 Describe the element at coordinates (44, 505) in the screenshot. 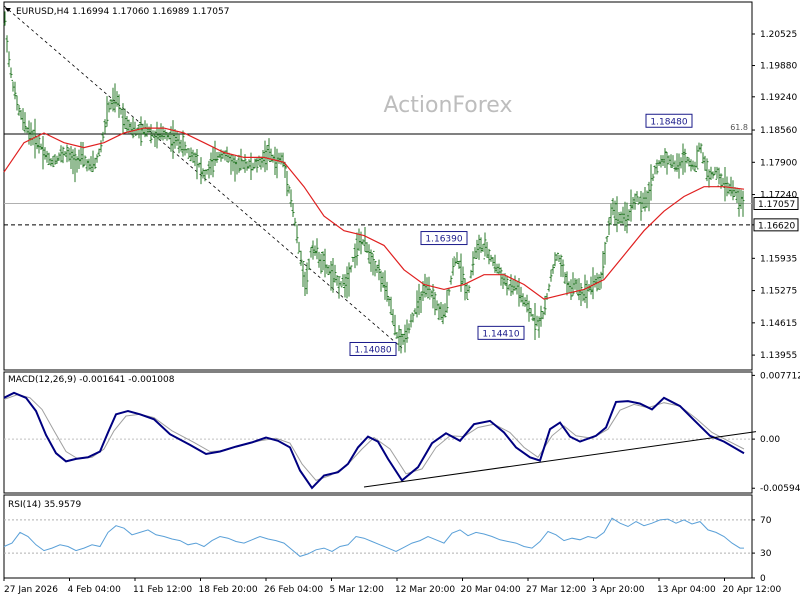

I see `rsi-title: RSI(14) 35.9579` at that location.